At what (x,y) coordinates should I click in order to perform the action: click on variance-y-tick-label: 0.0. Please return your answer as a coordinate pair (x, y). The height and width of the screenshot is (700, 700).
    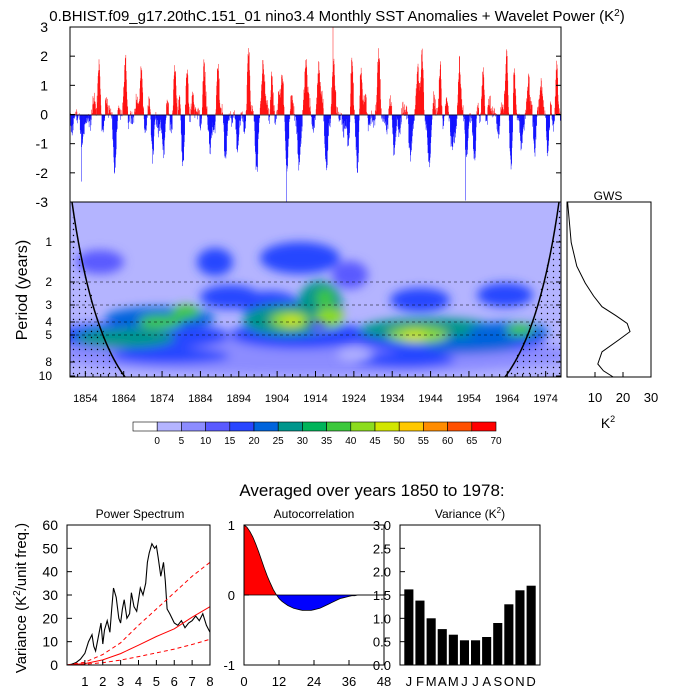
    Looking at the image, I should click on (382, 665).